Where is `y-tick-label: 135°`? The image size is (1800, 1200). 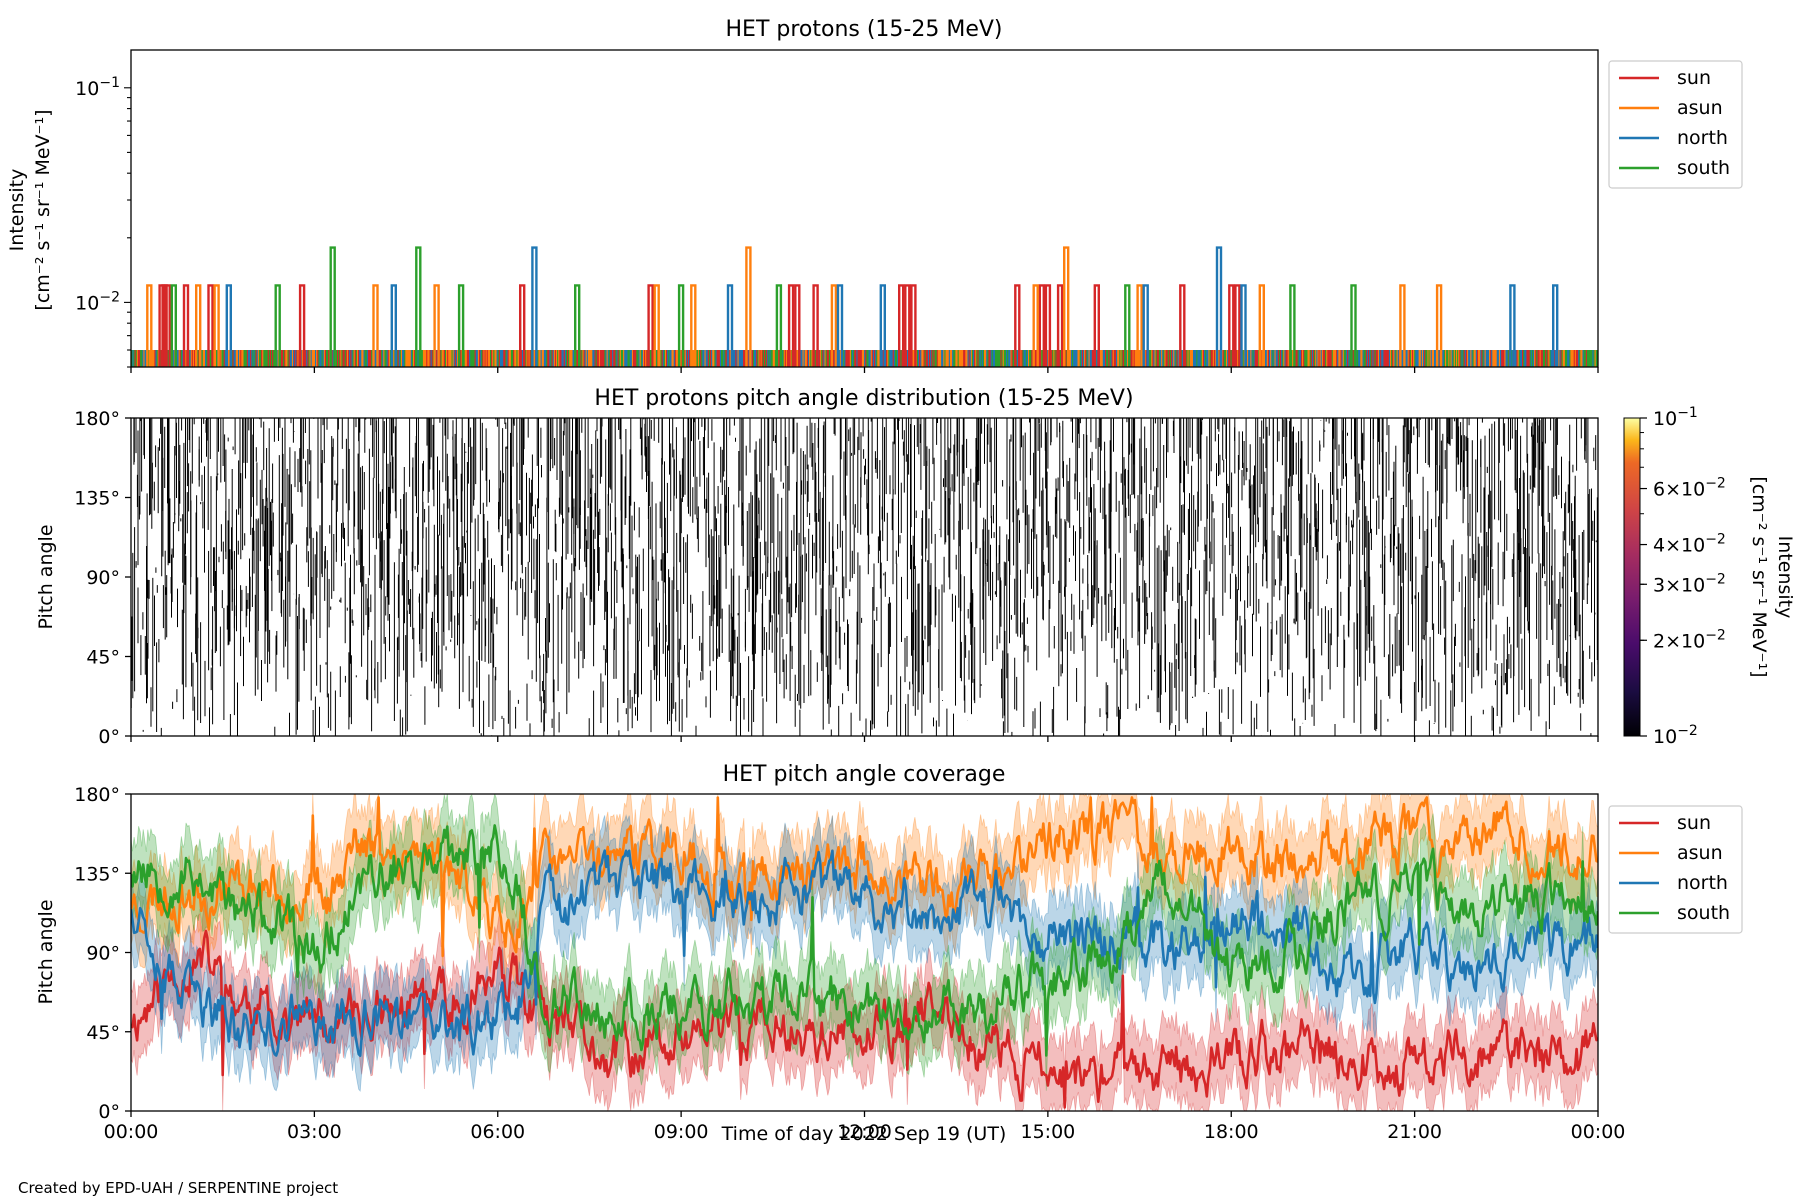 y-tick-label: 135° is located at coordinates (97, 499).